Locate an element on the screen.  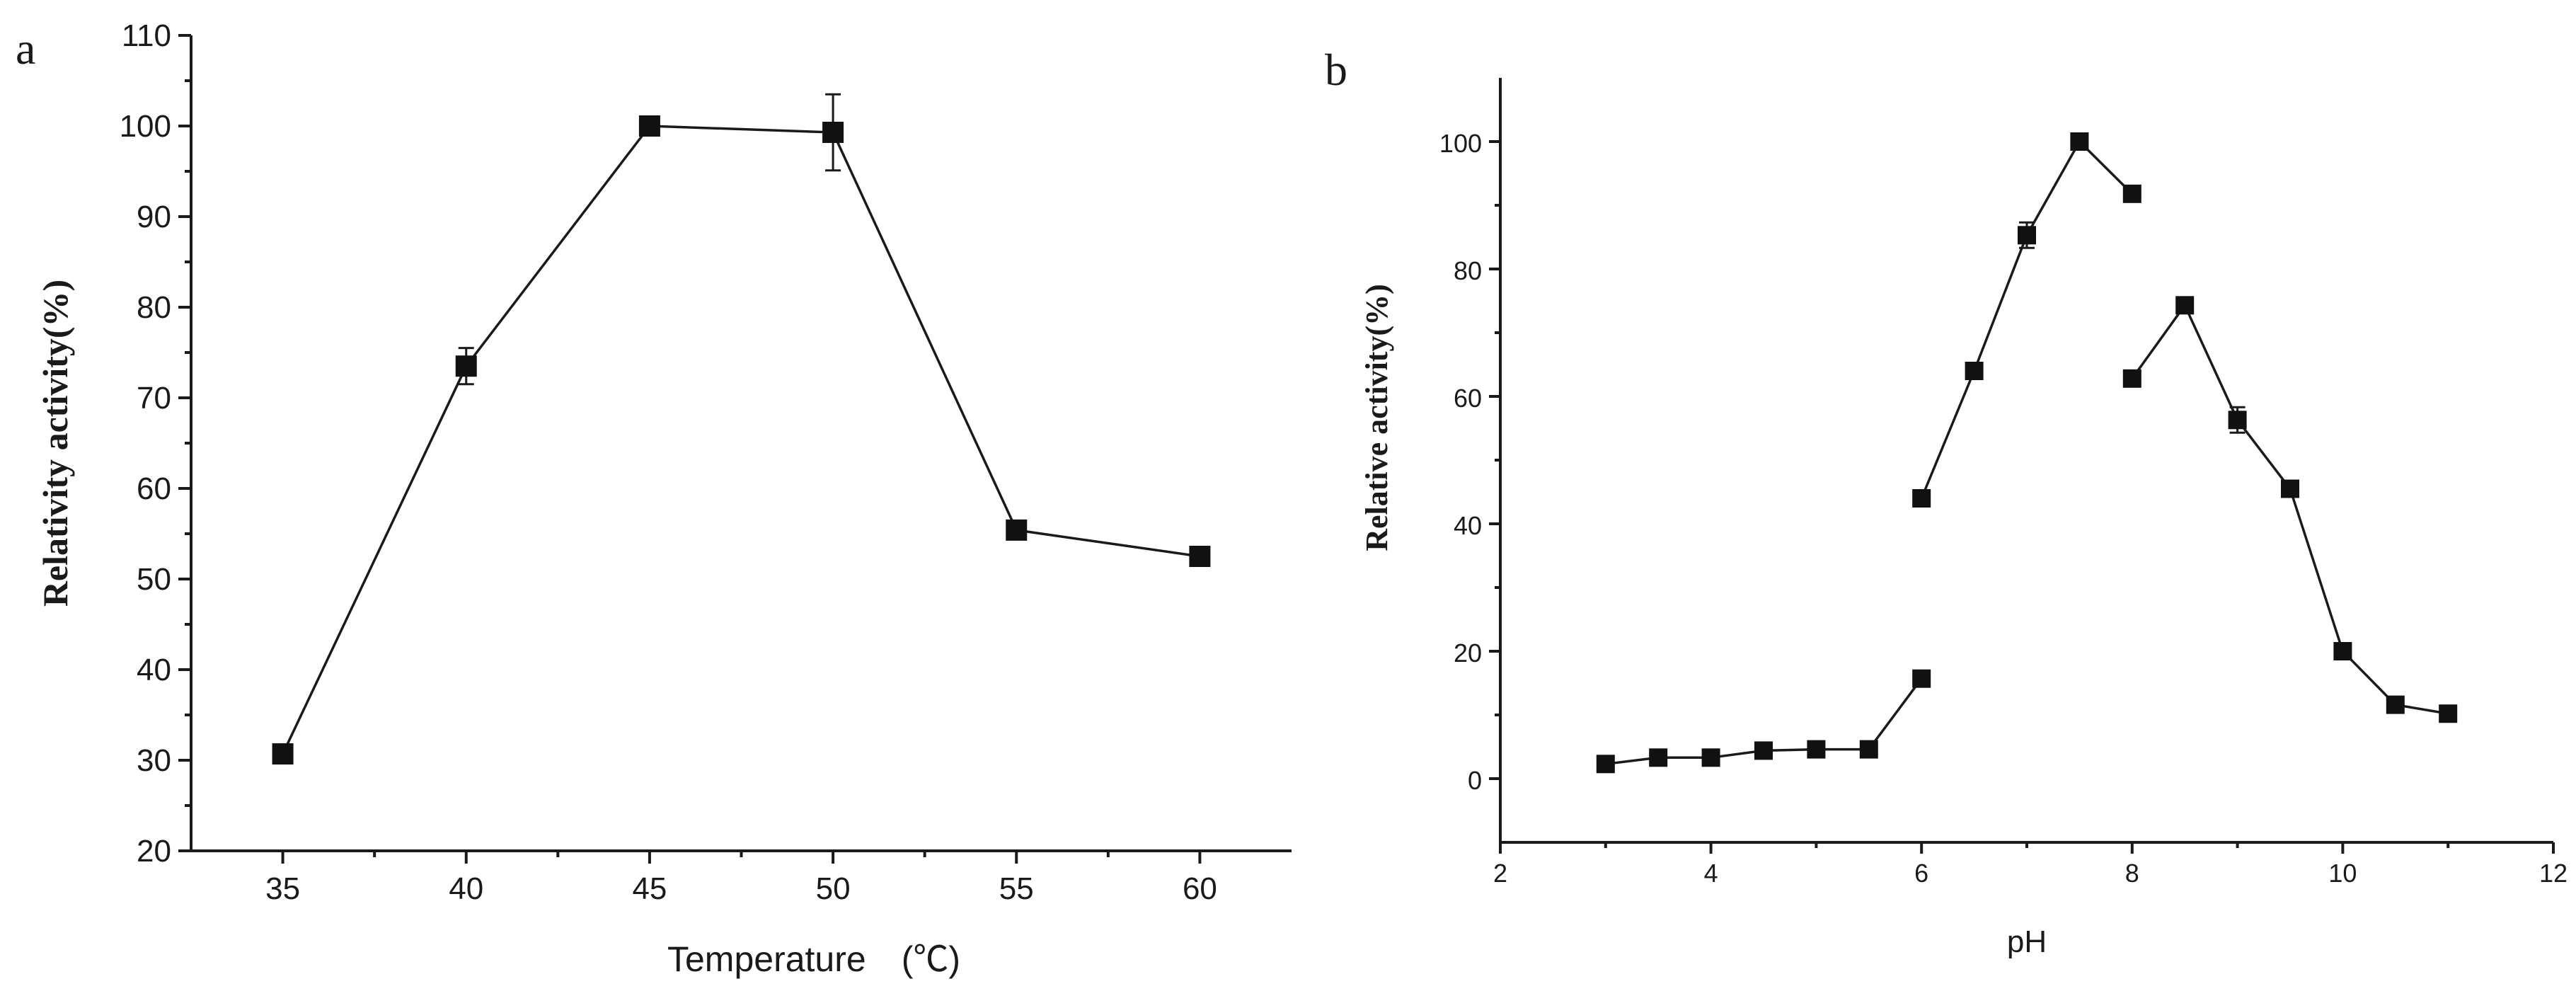
y-tick-label: 110 is located at coordinates (147, 35).